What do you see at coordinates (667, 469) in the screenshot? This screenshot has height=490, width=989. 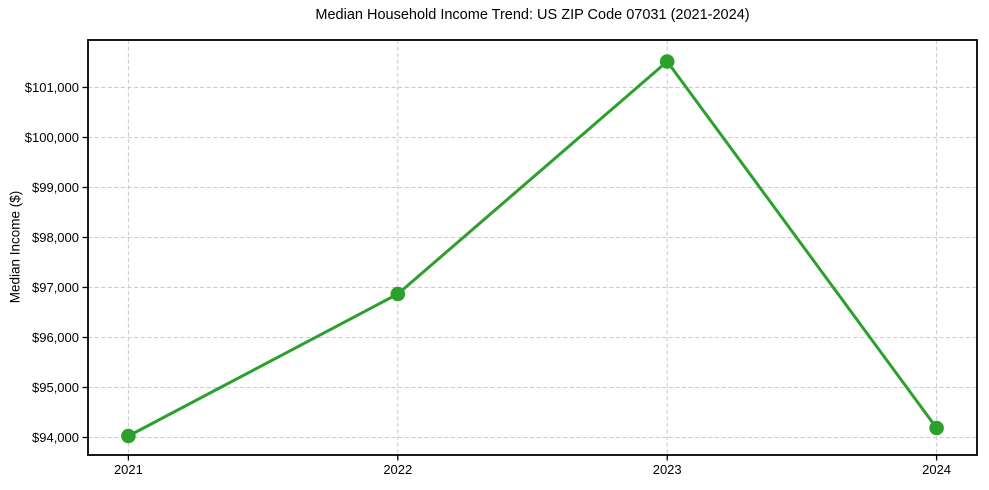 I see `x-tick-label: 2023` at bounding box center [667, 469].